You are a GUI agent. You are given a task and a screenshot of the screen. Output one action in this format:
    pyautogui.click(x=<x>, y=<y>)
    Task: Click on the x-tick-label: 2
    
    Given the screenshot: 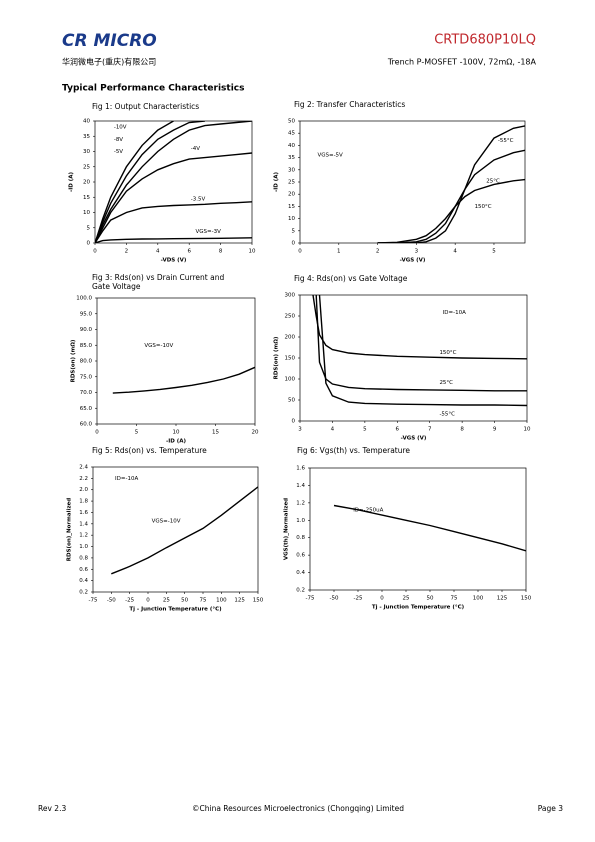 What is the action you would take?
    pyautogui.click(x=378, y=252)
    